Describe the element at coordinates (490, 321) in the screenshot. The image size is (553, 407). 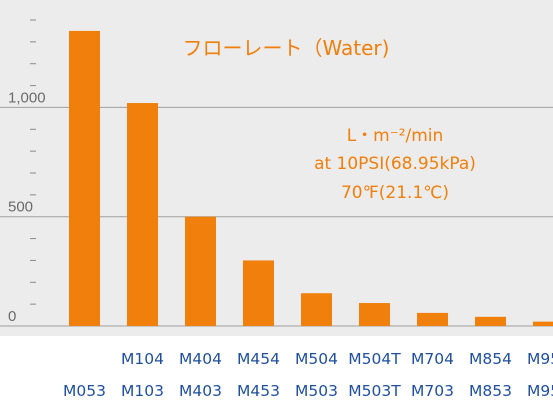
I see `bar-M853` at that location.